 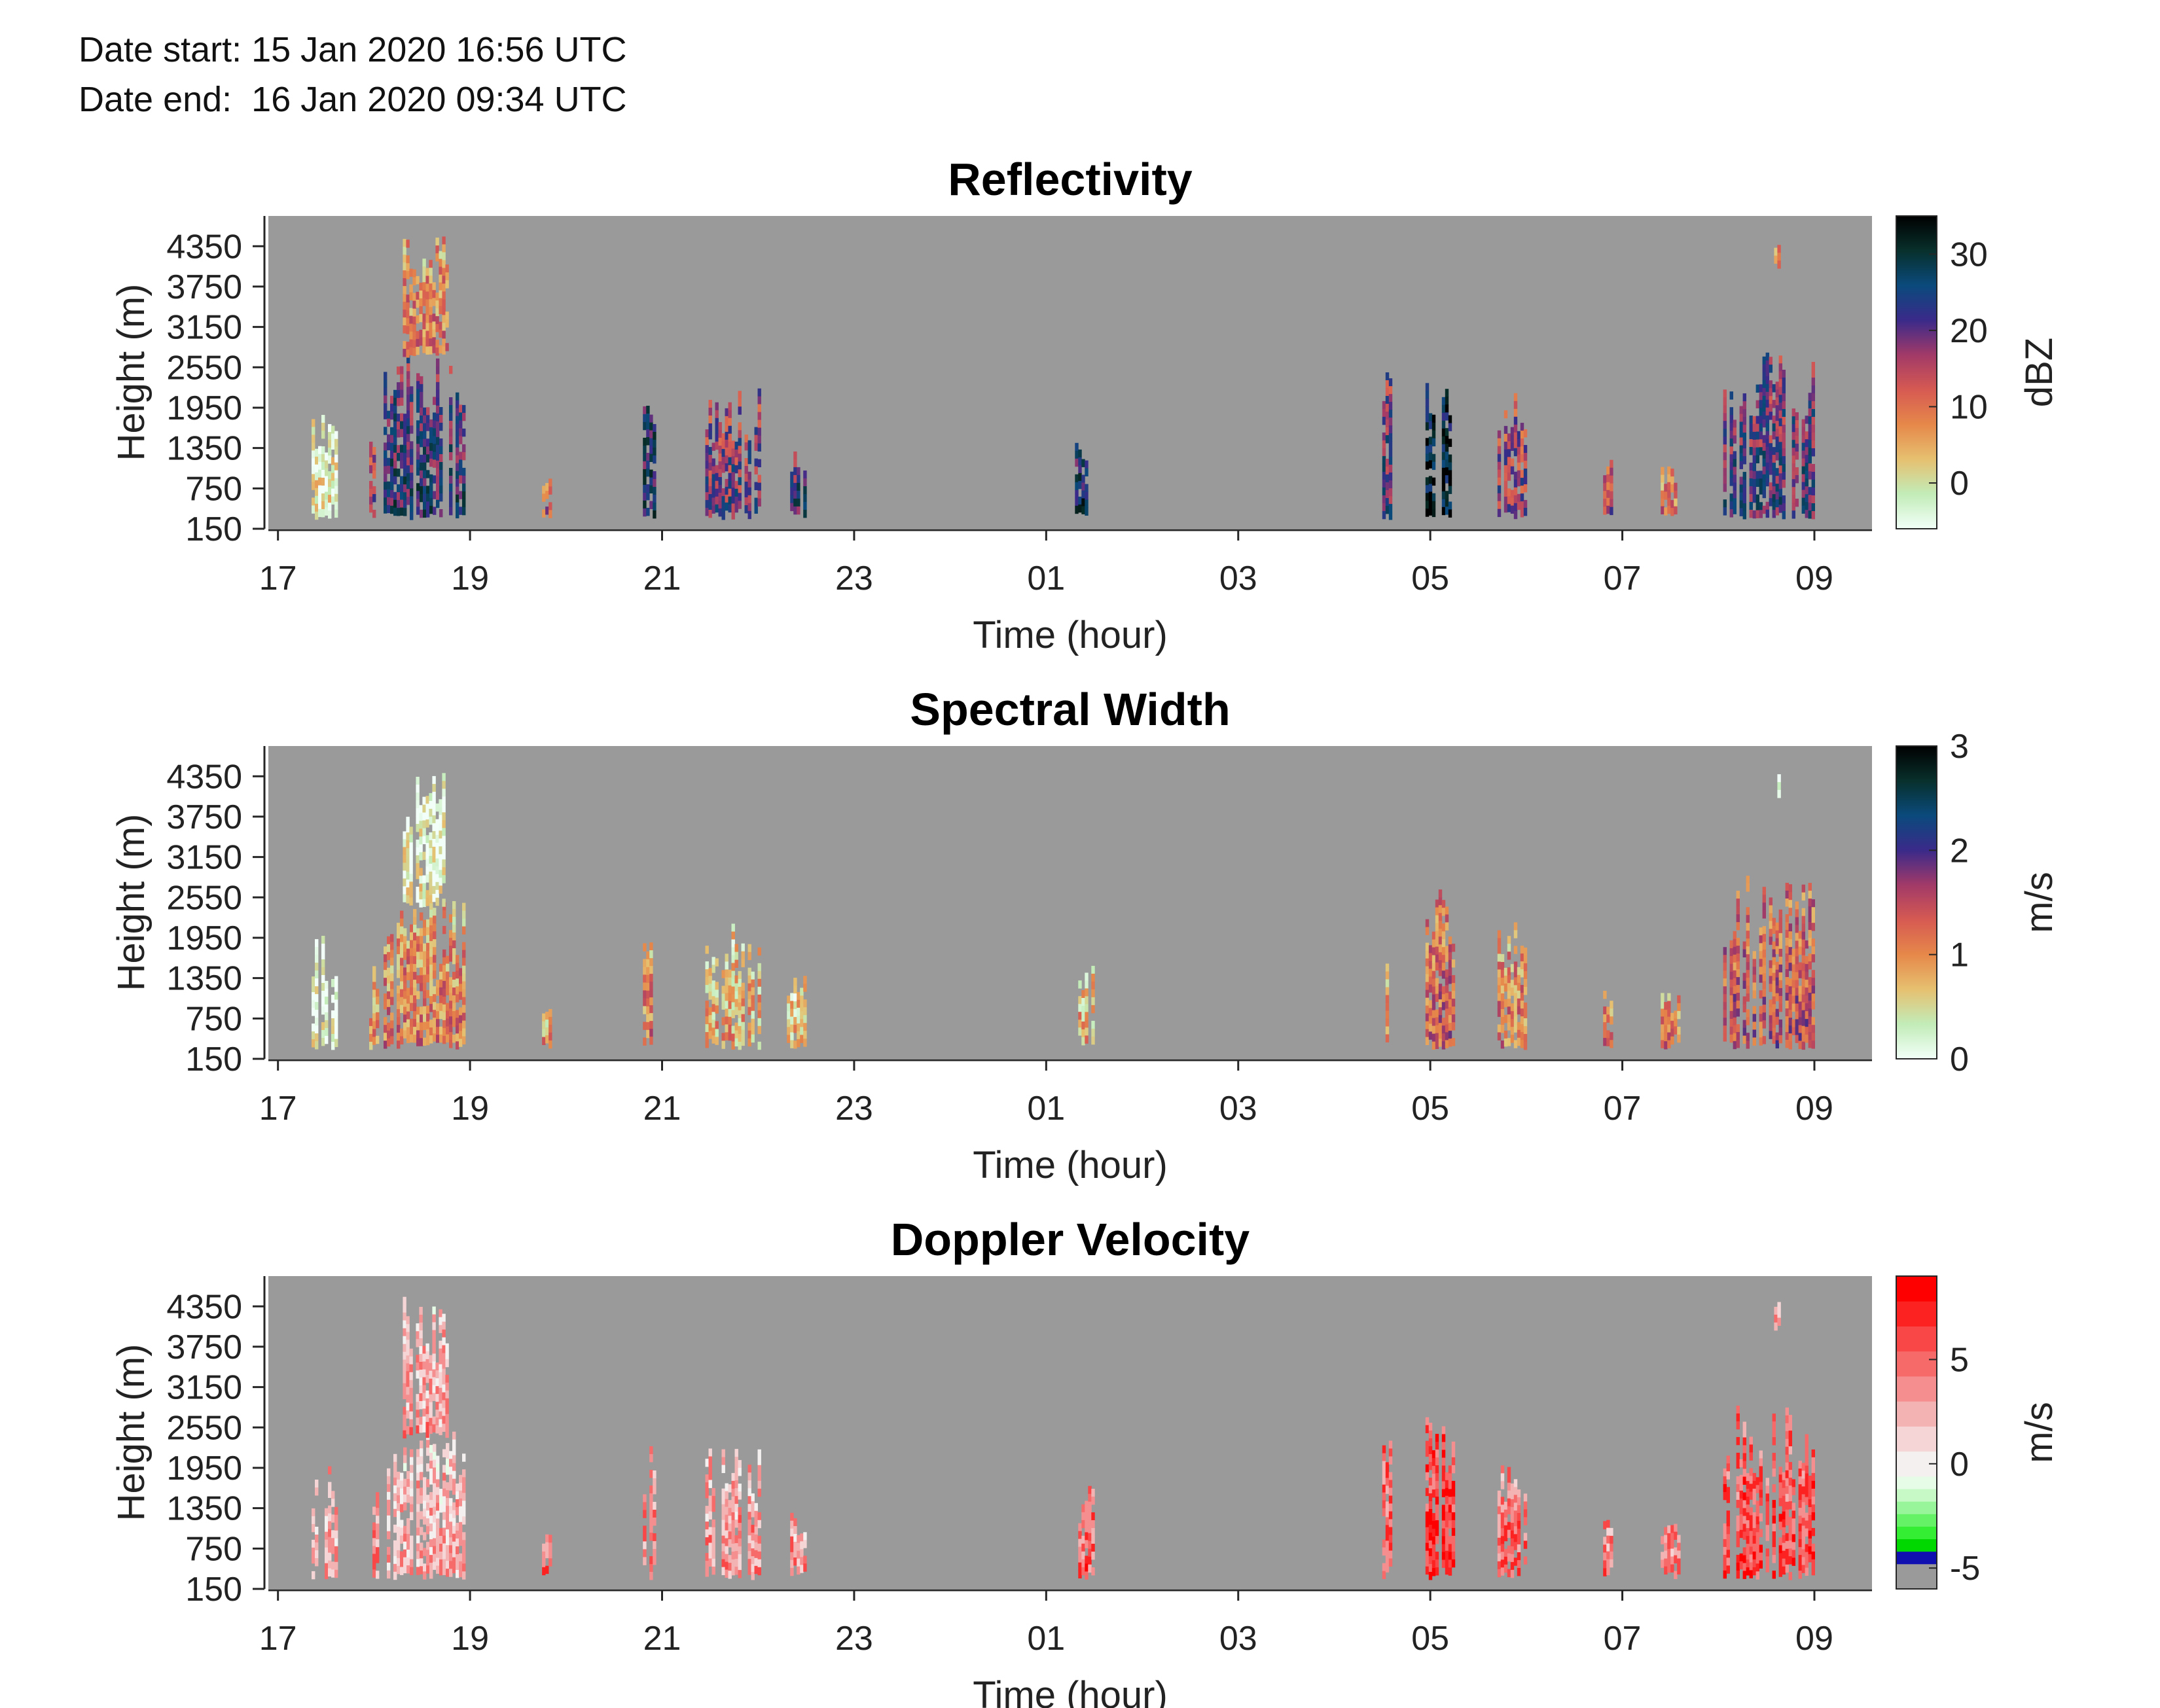 What do you see at coordinates (1438, 450) in the screenshot?
I see `data-event` at bounding box center [1438, 450].